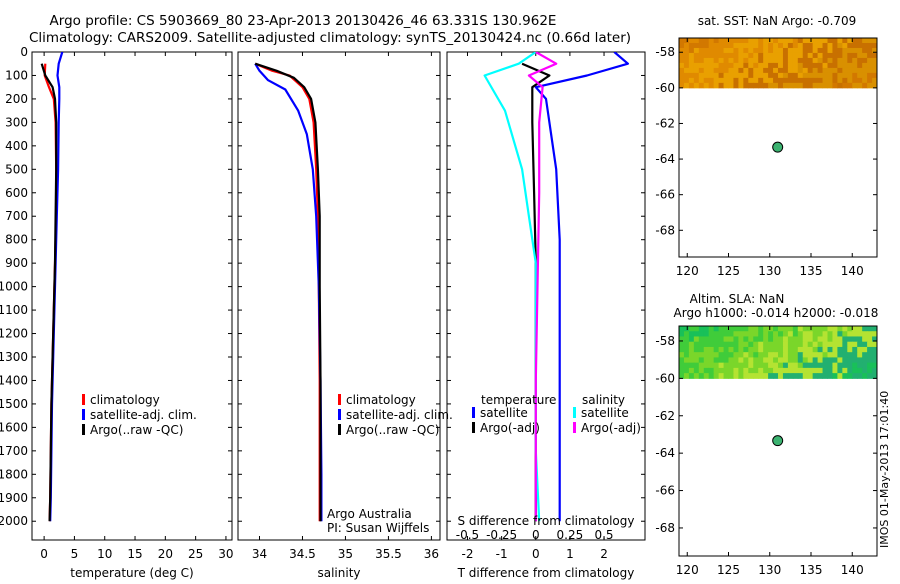  I want to click on sst_map-xtick-label: 140, so click(852, 271).